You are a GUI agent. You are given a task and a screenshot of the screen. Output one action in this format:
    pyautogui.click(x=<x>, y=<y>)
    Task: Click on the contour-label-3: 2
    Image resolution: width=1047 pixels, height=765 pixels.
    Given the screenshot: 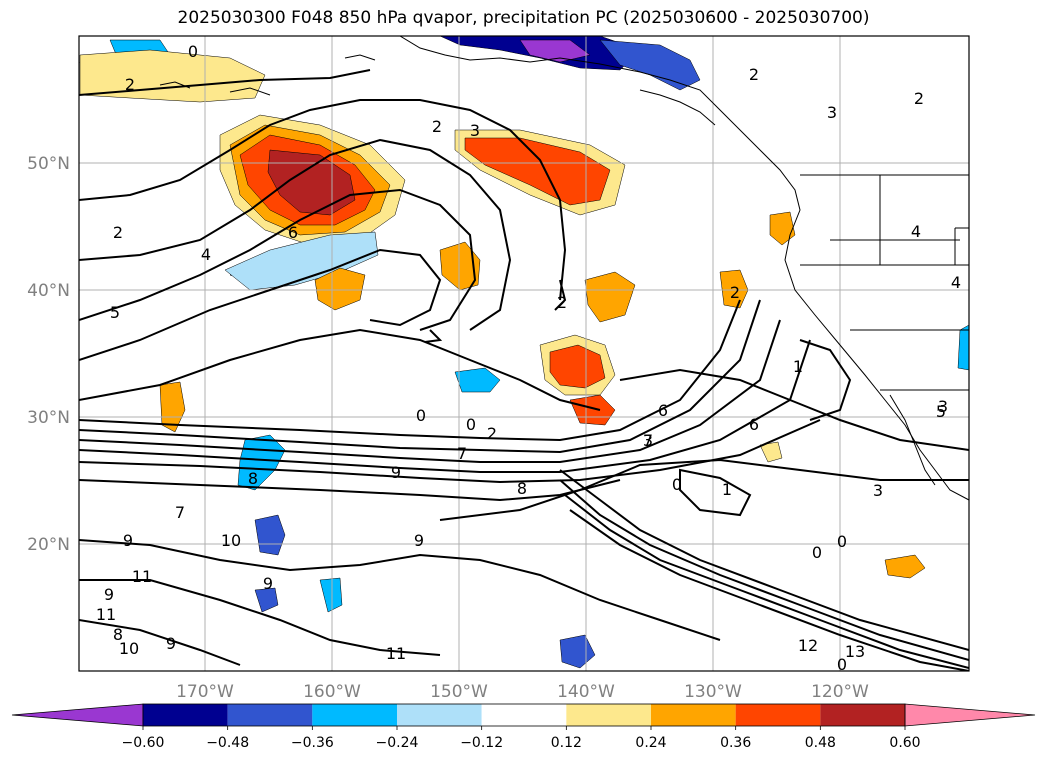 What is the action you would take?
    pyautogui.click(x=562, y=302)
    